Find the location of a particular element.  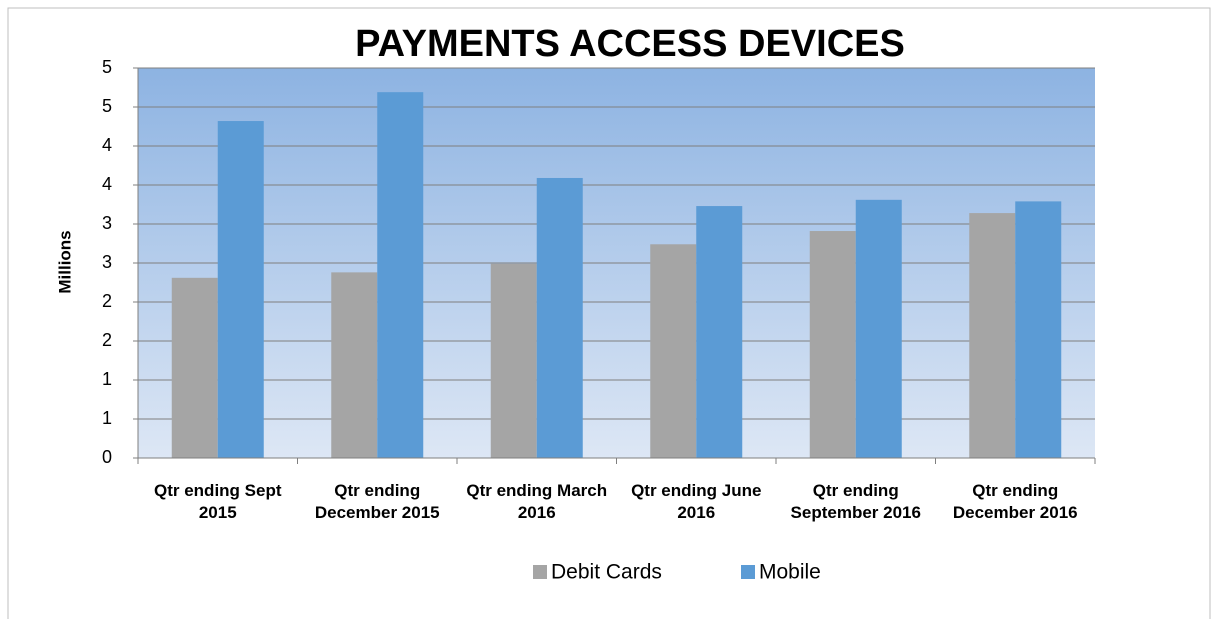

x-tick-label: Qtr ending September 2016 is located at coordinates (855, 501).